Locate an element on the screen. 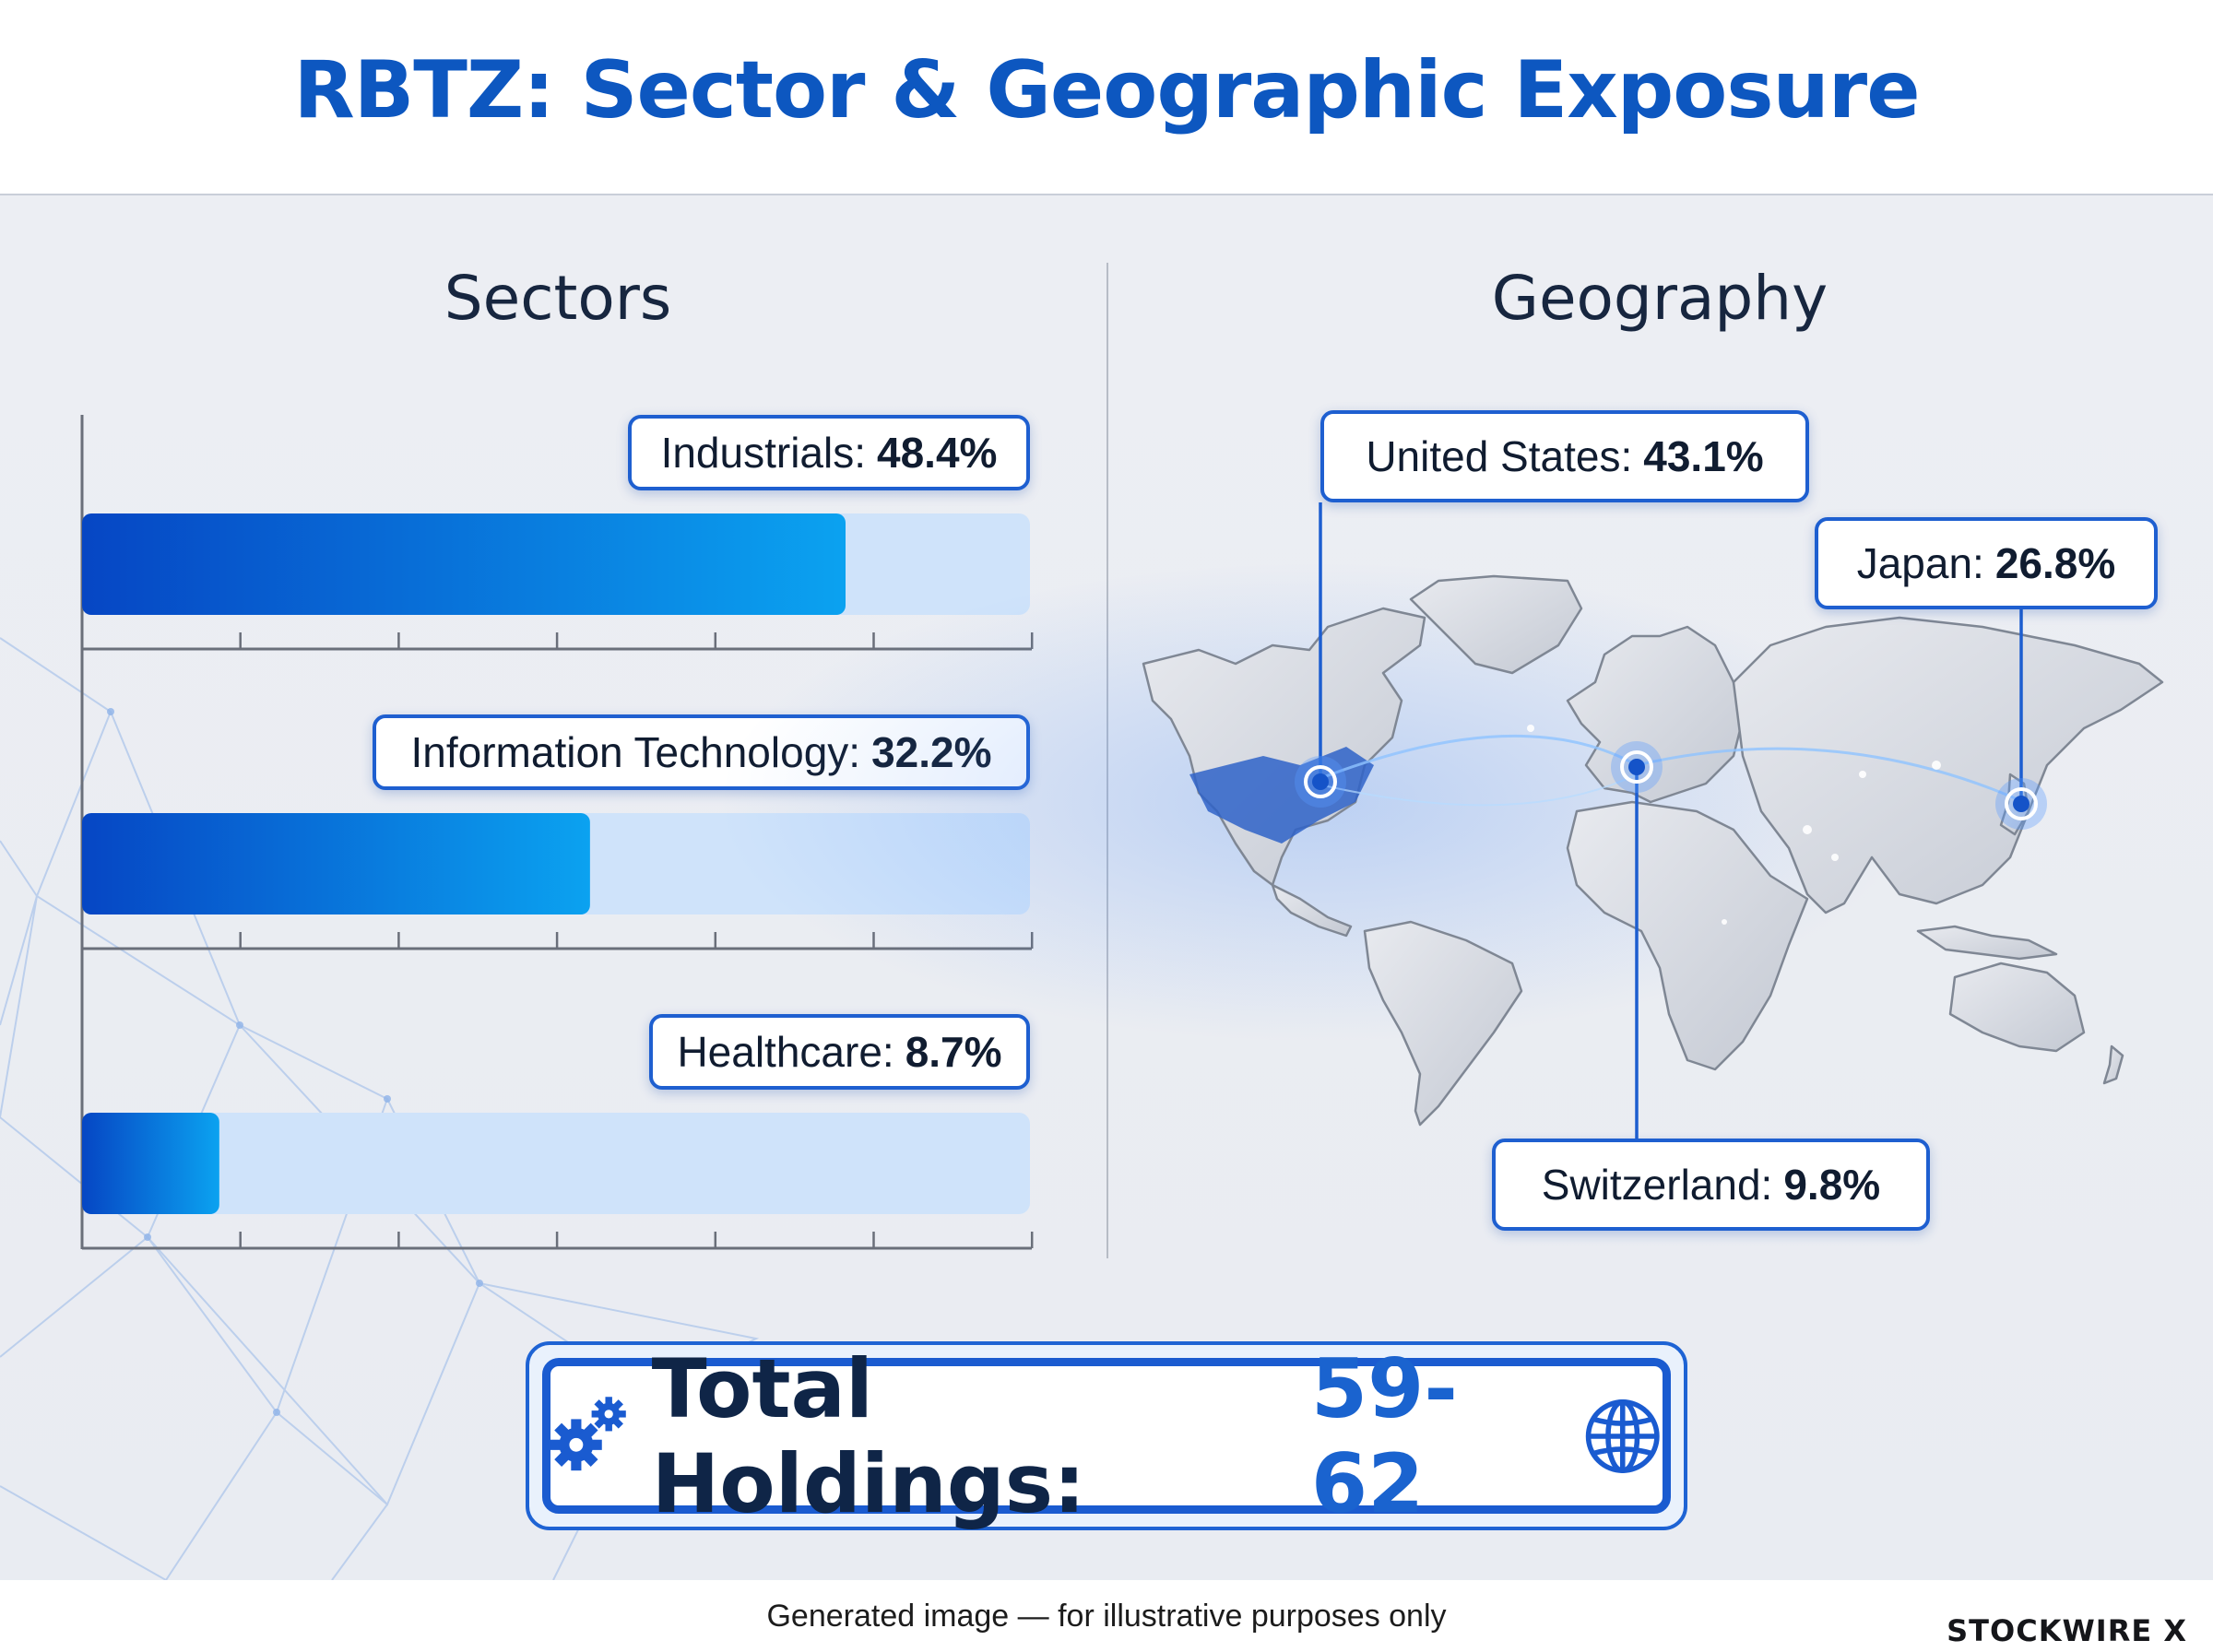 The width and height of the screenshot is (2213, 1652). pin-japan is located at coordinates (2021, 804).